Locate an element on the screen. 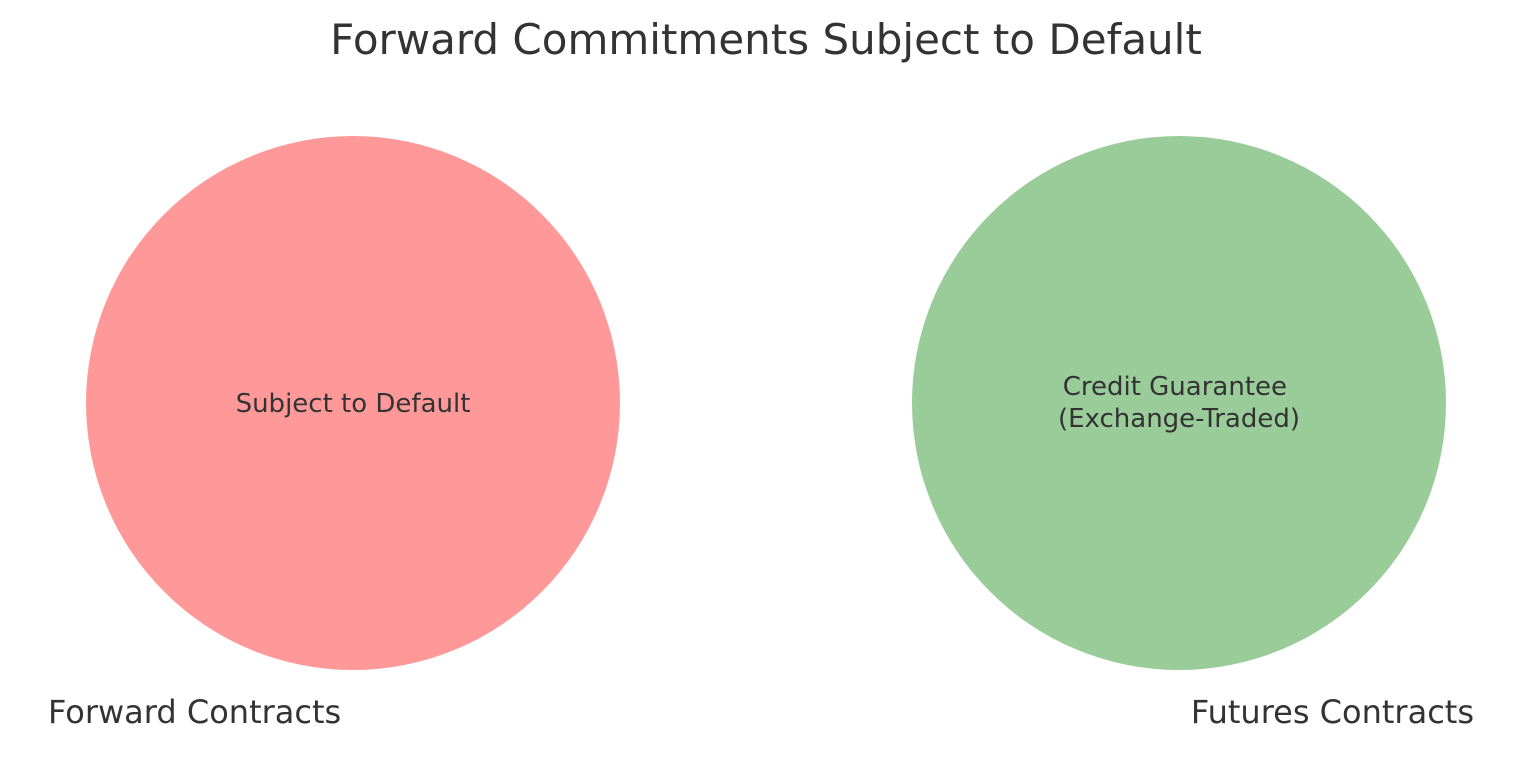 This screenshot has width=1533, height=757. inner-label-line: (Exchange-Traded) is located at coordinates (1179, 419).